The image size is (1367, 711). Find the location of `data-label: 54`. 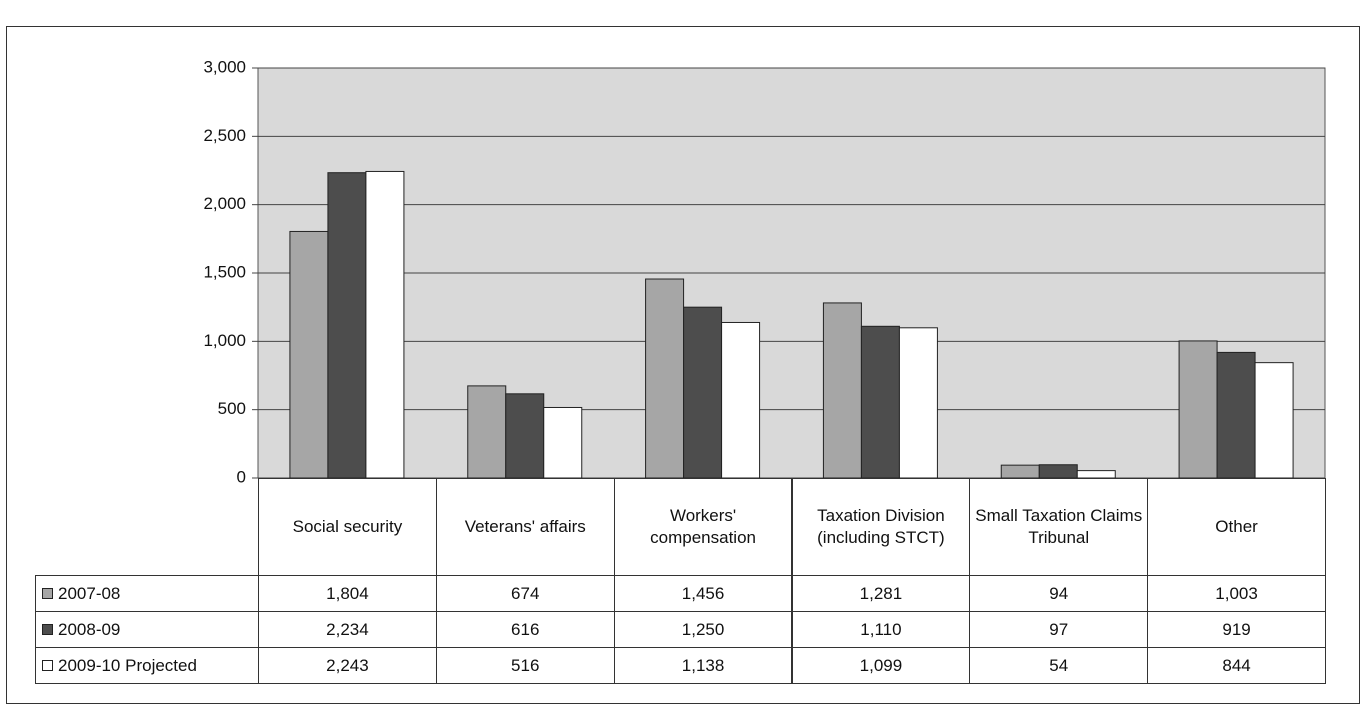

data-label: 54 is located at coordinates (1059, 665).